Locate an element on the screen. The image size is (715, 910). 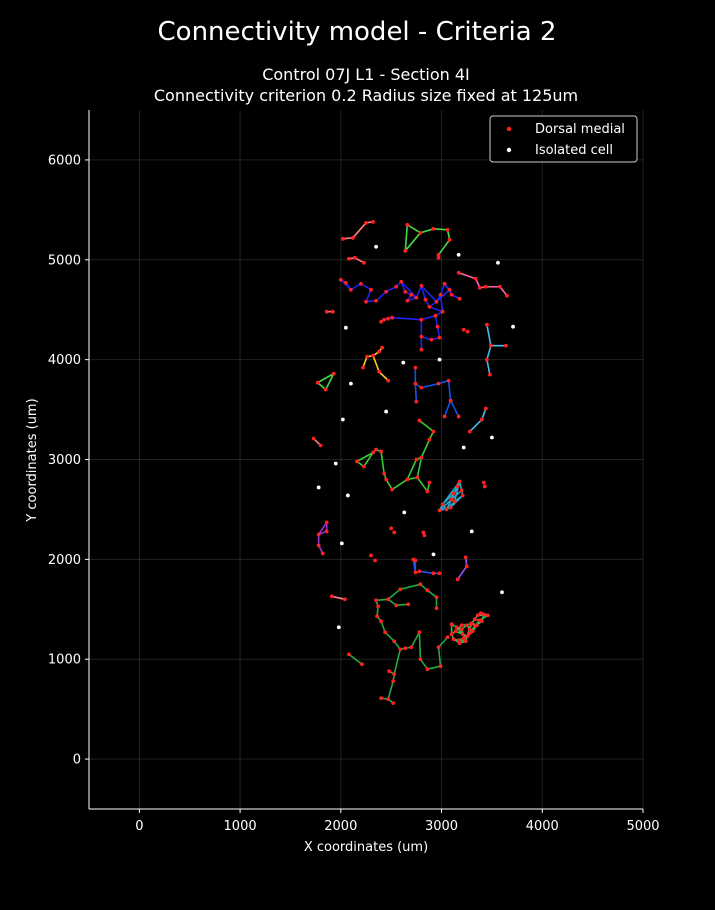
x-tick-label: 5000 is located at coordinates (642, 826).